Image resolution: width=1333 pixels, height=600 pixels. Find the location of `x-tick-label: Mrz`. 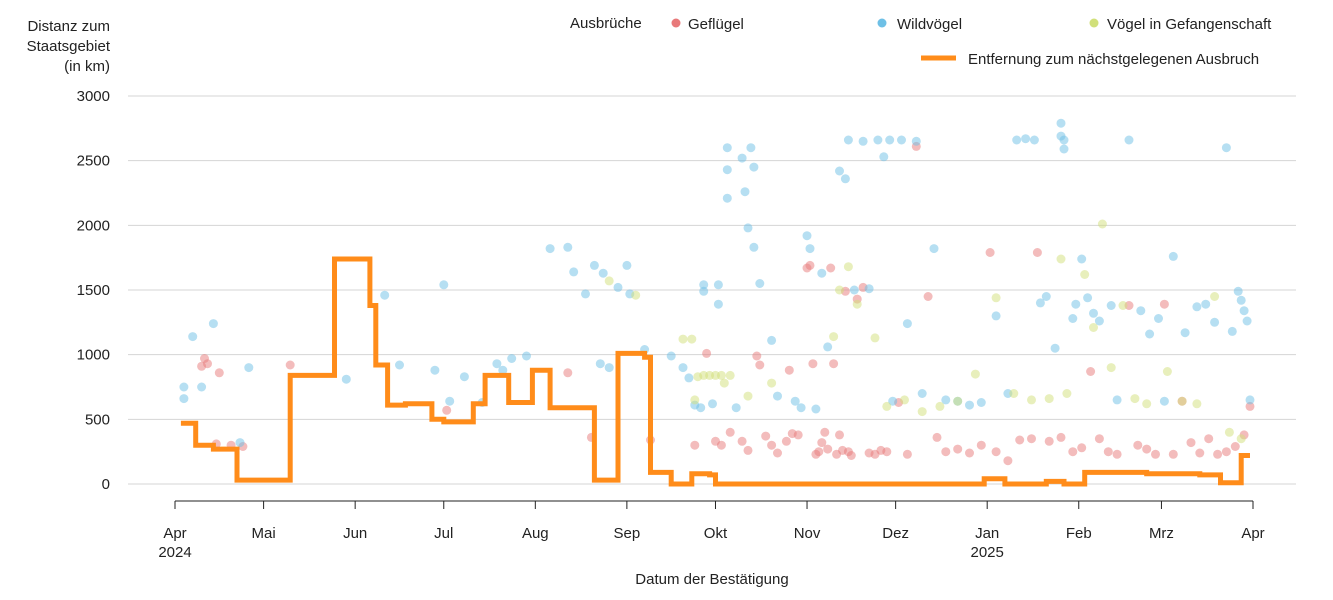

x-tick-label: Mrz is located at coordinates (1161, 533).